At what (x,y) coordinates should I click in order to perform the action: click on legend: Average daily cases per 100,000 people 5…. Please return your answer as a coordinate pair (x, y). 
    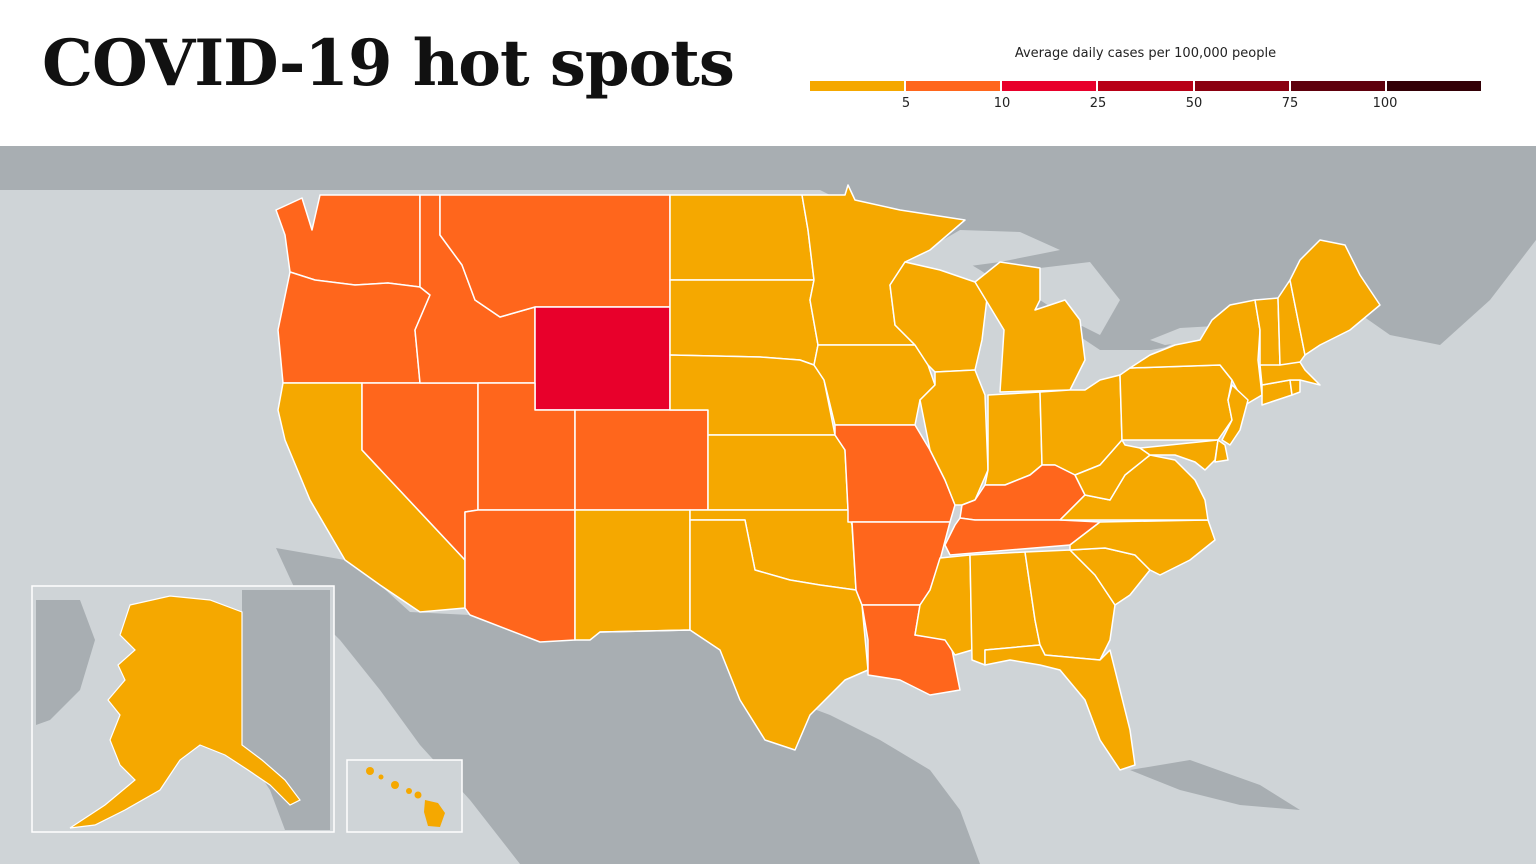
    Looking at the image, I should click on (1145, 80).